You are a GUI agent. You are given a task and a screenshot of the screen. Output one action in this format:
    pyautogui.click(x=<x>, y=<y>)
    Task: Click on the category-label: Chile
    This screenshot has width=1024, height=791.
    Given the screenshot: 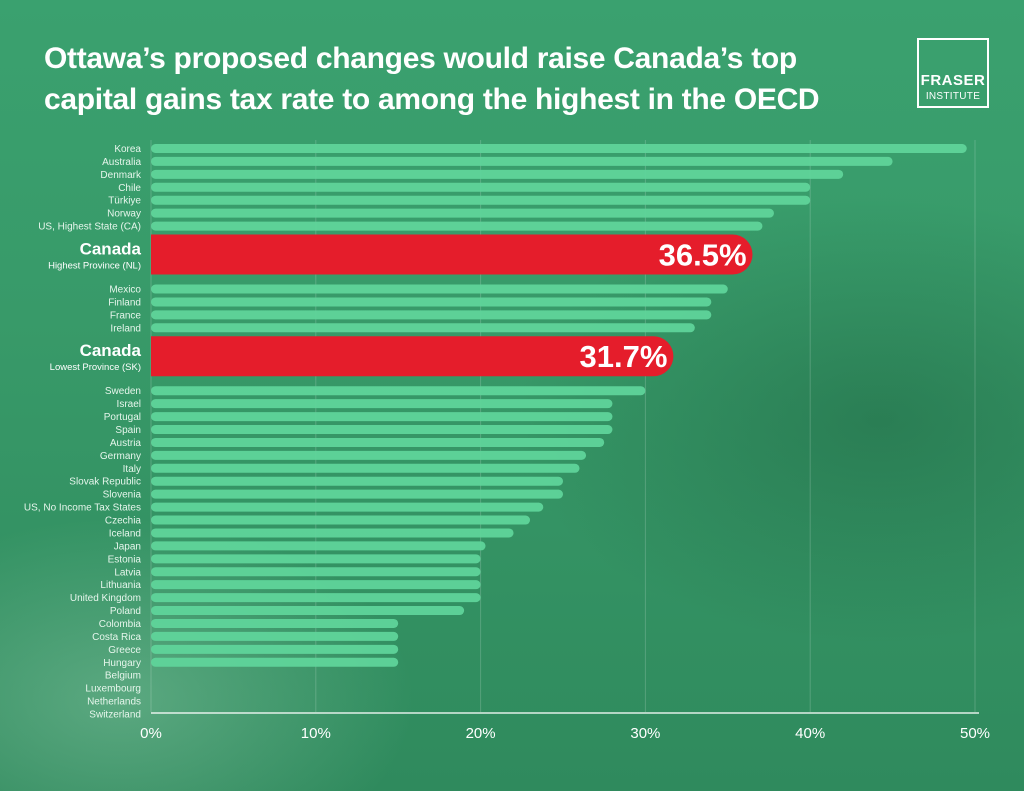 What is the action you would take?
    pyautogui.click(x=129, y=188)
    